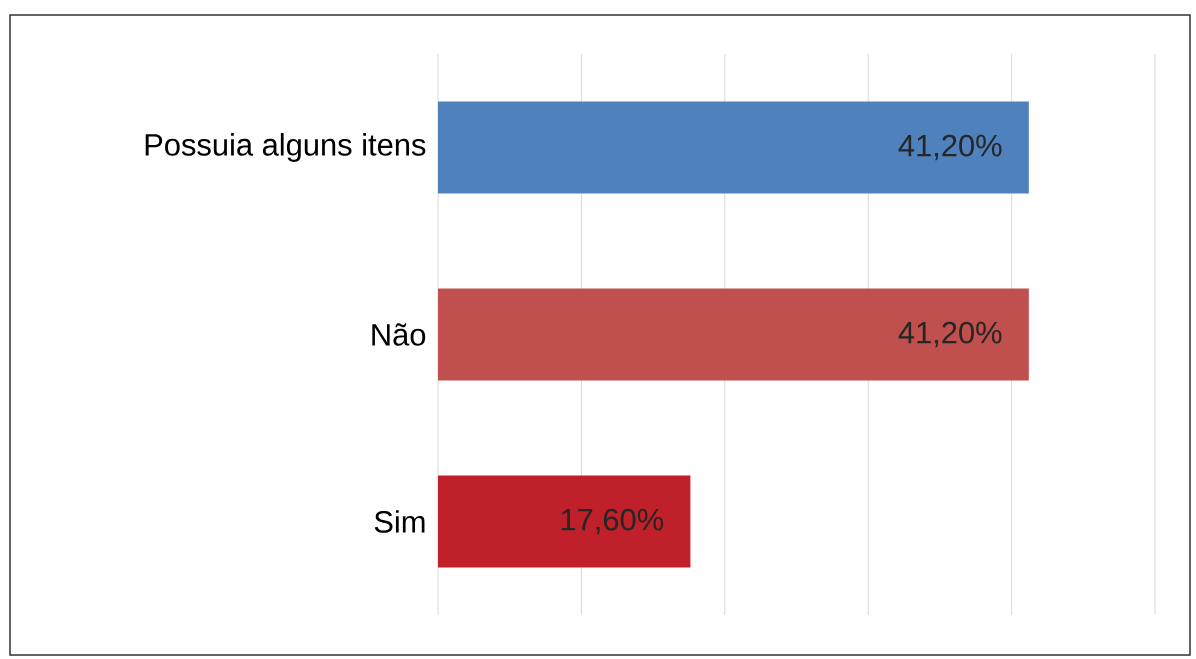 The height and width of the screenshot is (659, 1196). I want to click on y-tick-label: Não, so click(399, 334).